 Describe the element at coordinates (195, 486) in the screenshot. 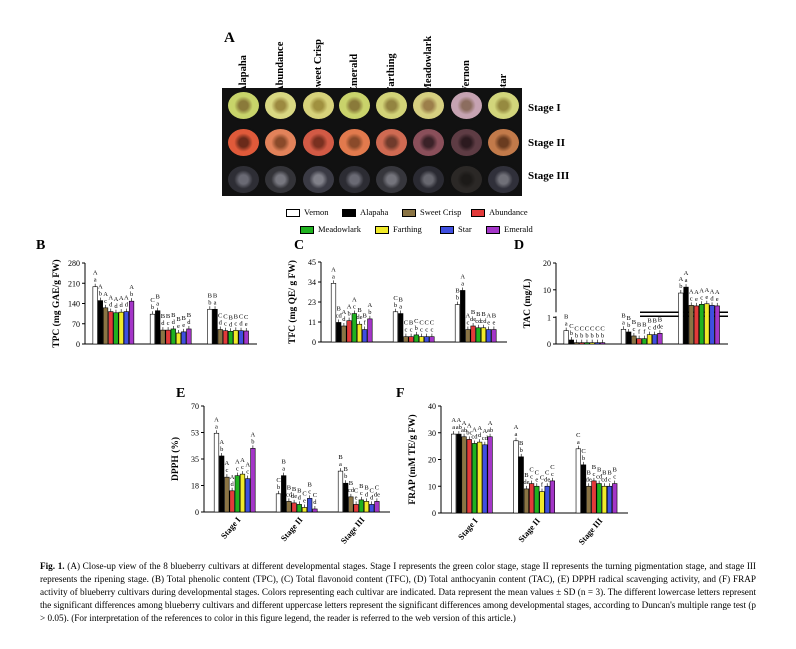

I see `y-tick-label: 18` at that location.